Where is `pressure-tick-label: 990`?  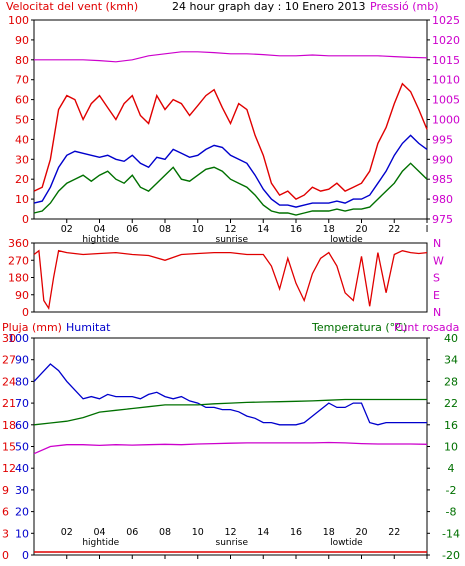 pressure-tick-label: 990 is located at coordinates (442, 159).